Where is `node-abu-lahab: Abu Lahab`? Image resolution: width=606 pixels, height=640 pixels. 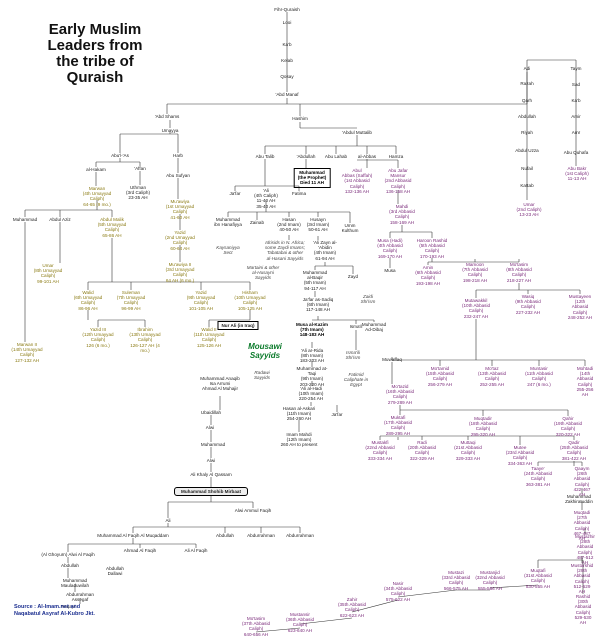 node-abu-lahab: Abu Lahab is located at coordinates (336, 156).